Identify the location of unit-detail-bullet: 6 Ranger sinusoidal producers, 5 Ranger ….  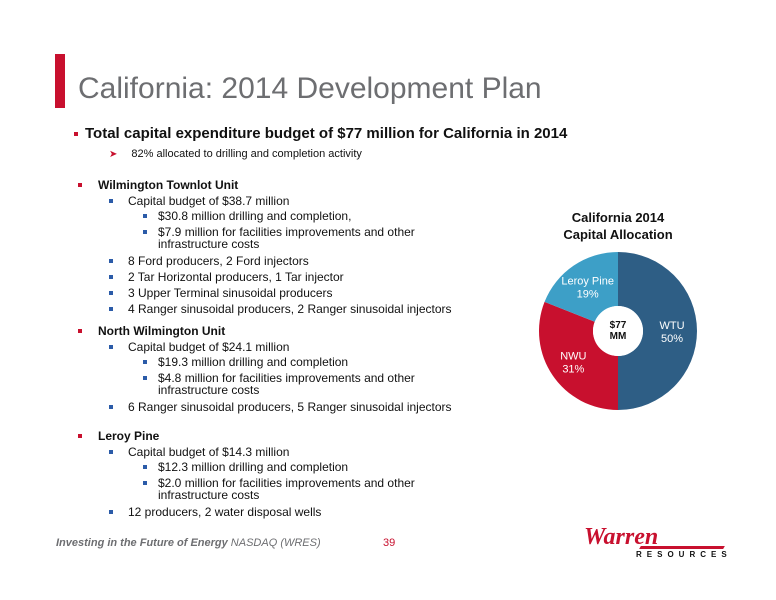
(280, 407).